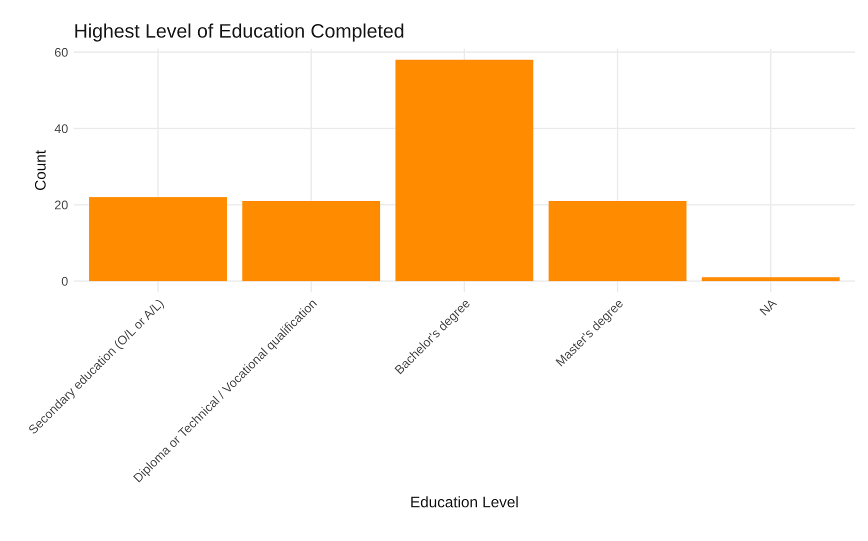 This screenshot has height=541, width=868. Describe the element at coordinates (769, 307) in the screenshot. I see `x-tick-label: NA` at that location.